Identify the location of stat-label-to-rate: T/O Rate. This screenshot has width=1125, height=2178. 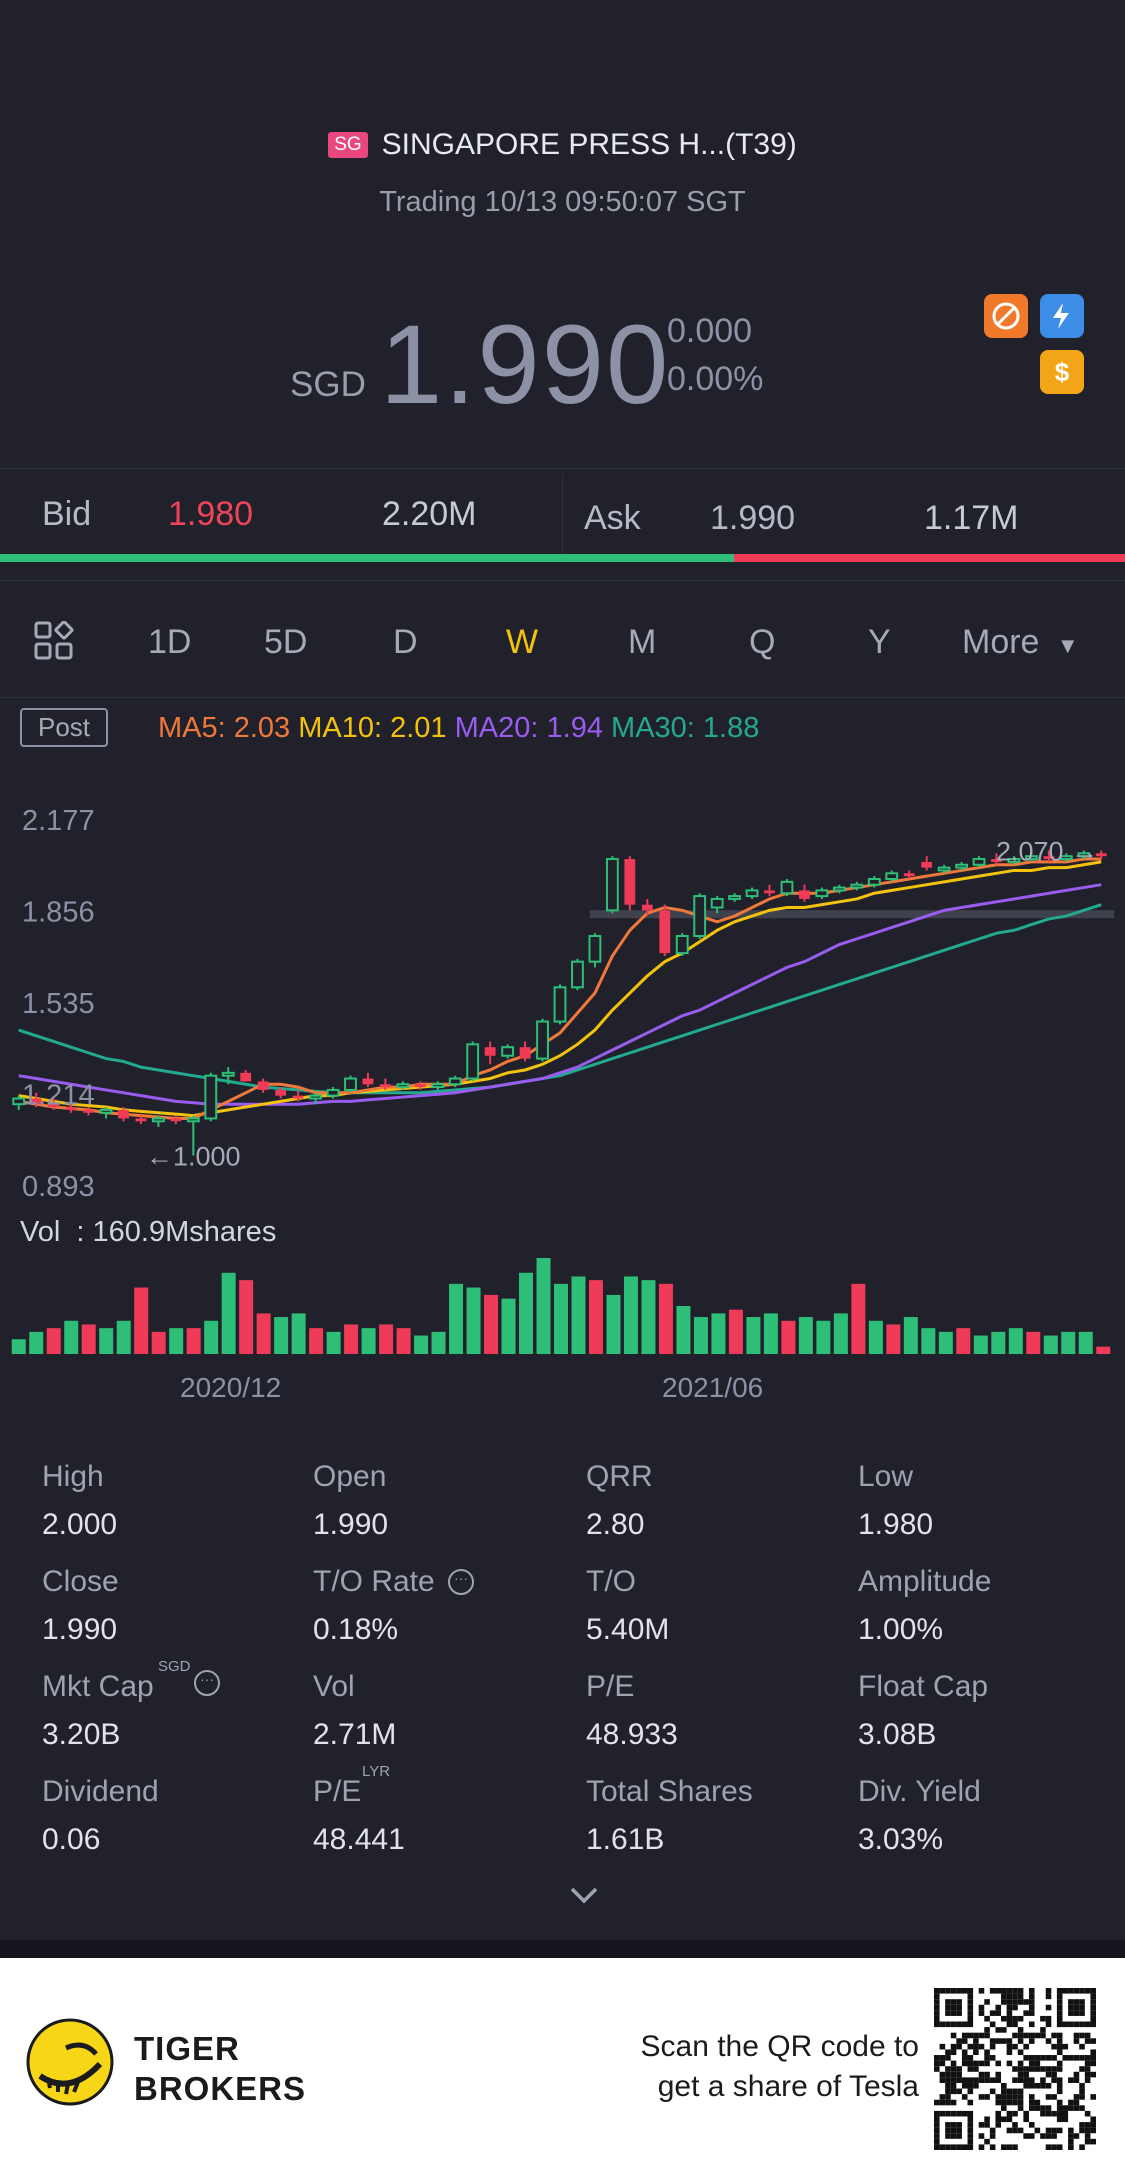
(374, 1581).